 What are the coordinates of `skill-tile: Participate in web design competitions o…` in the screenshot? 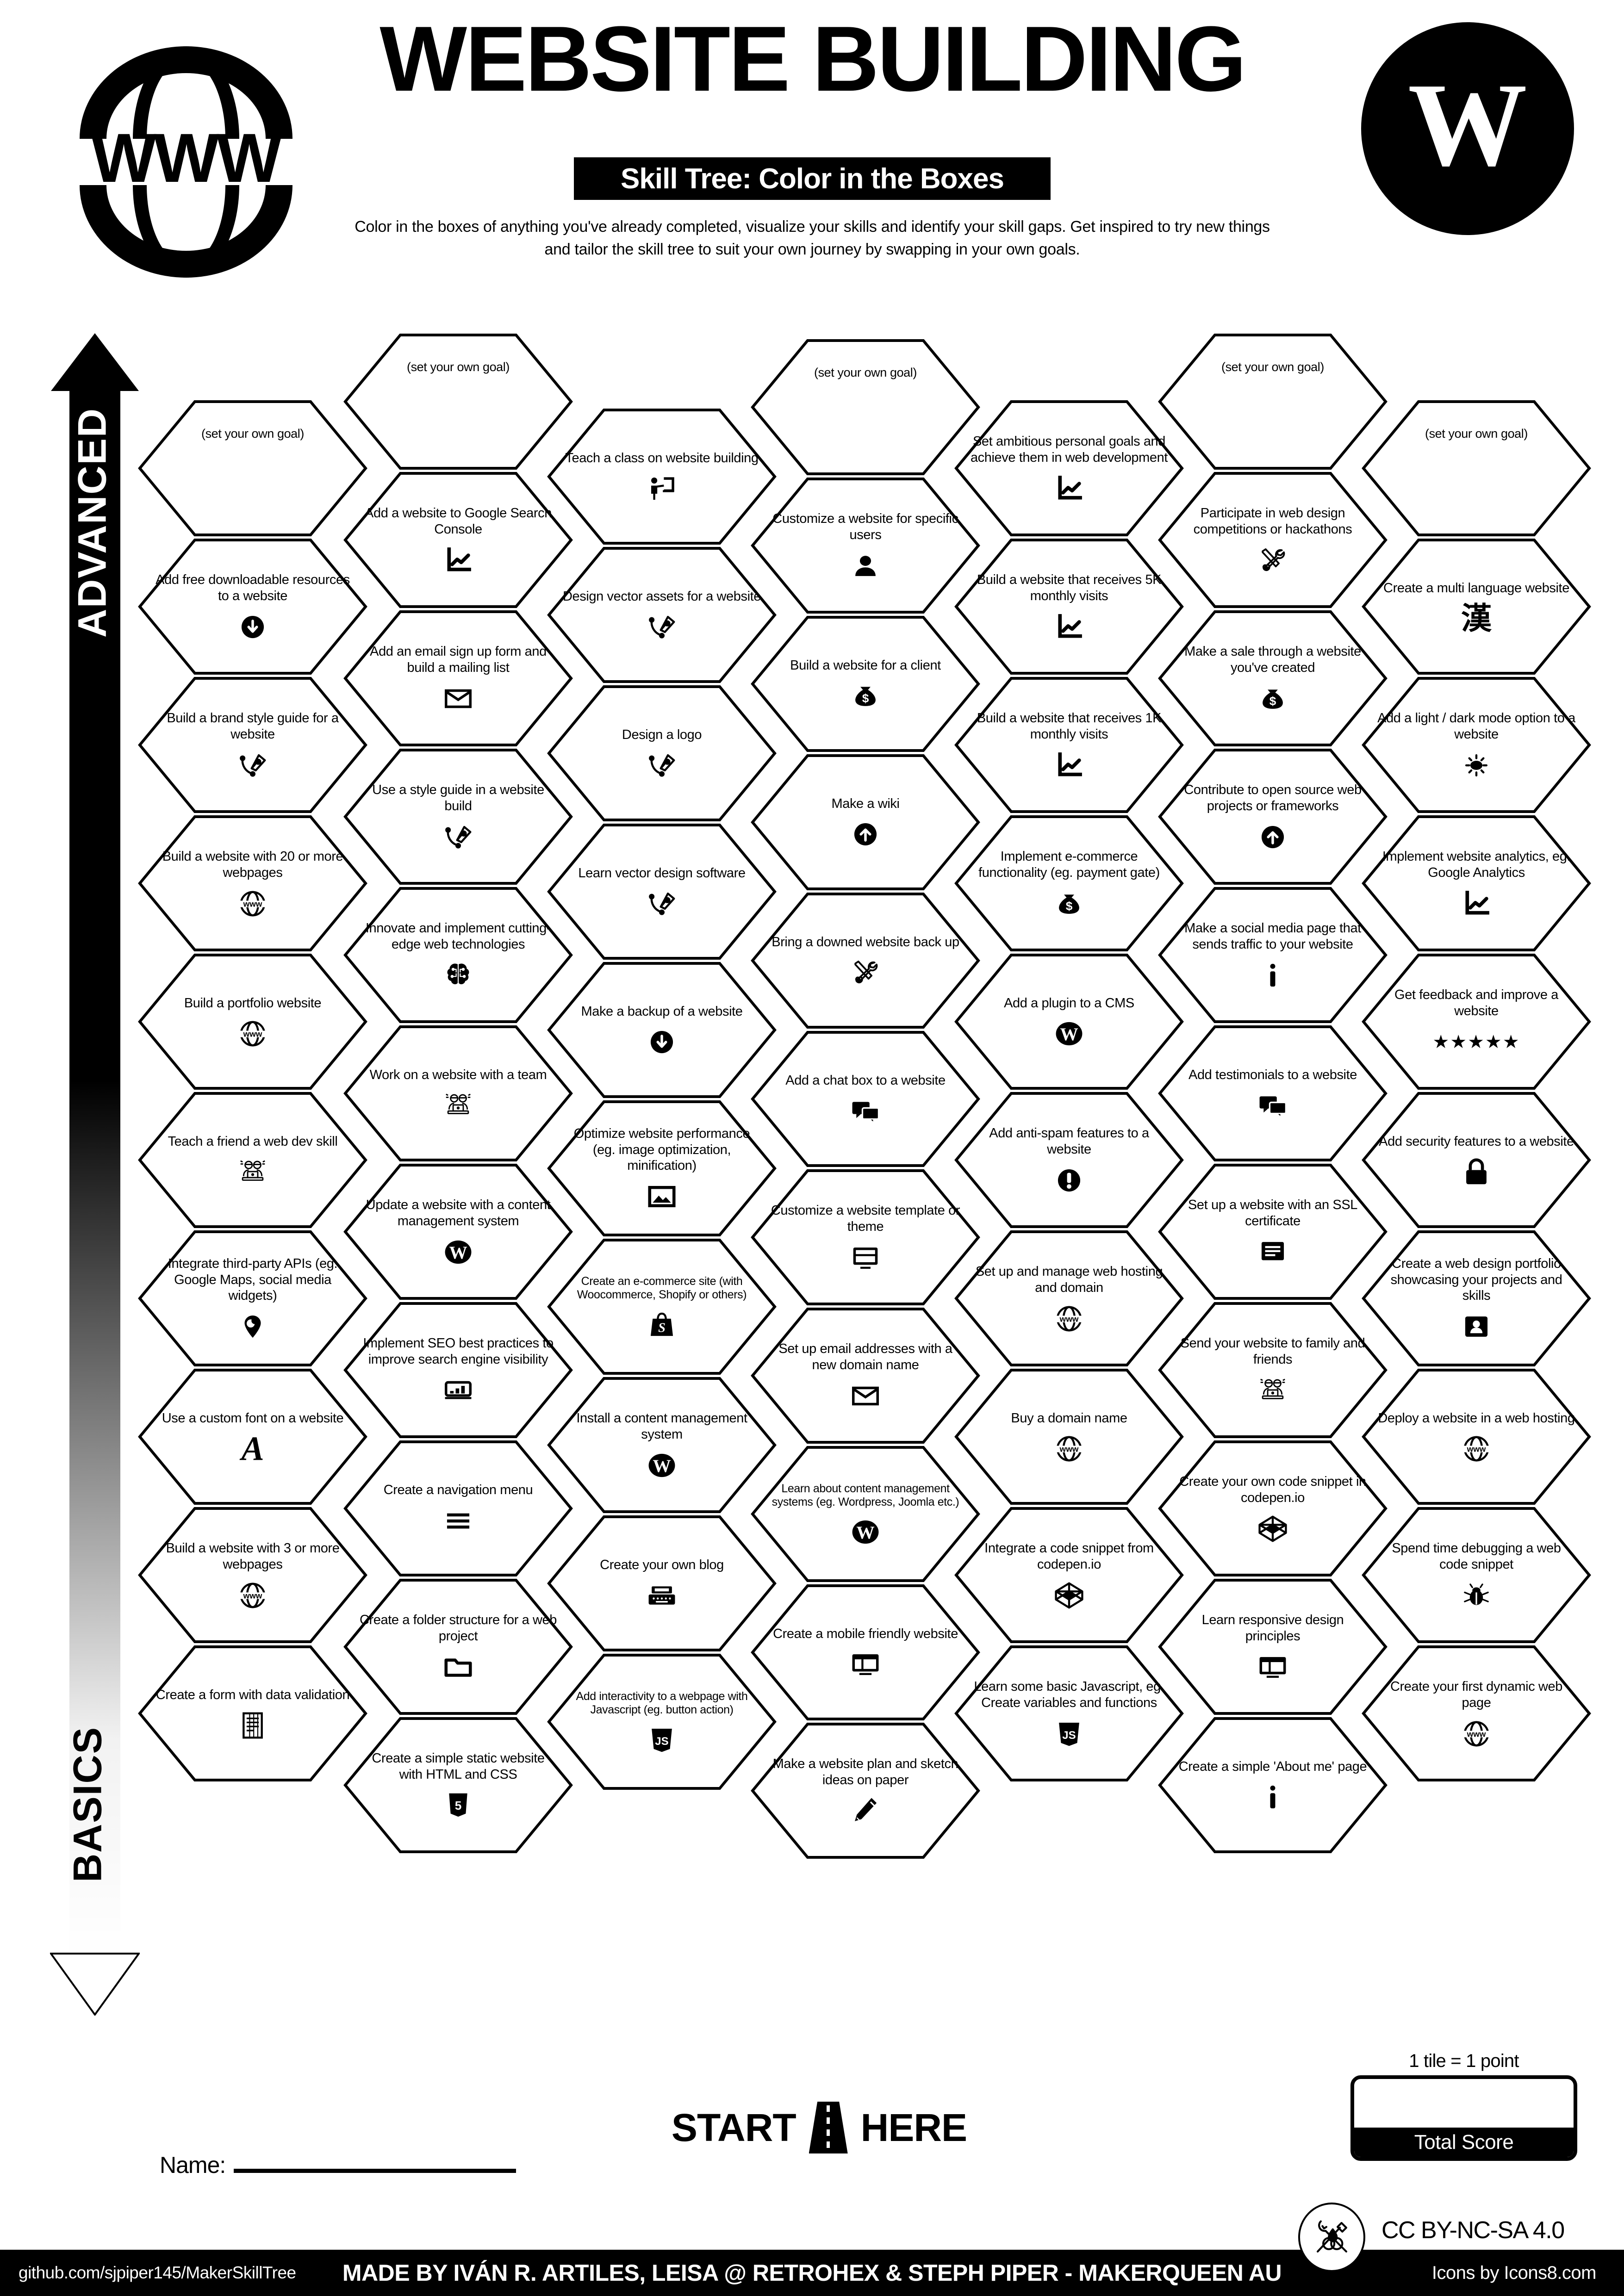 It's located at (1272, 540).